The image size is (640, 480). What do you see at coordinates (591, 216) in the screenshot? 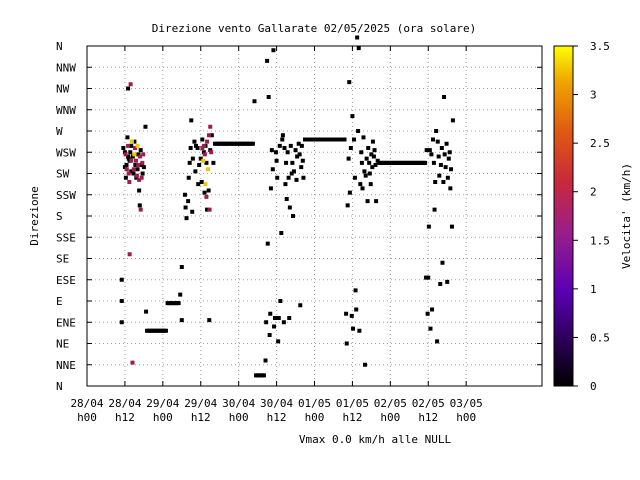
I see `colorbar-ticks: 0 0.5 1 1.5 2 2.5 3 3.5` at bounding box center [591, 216].